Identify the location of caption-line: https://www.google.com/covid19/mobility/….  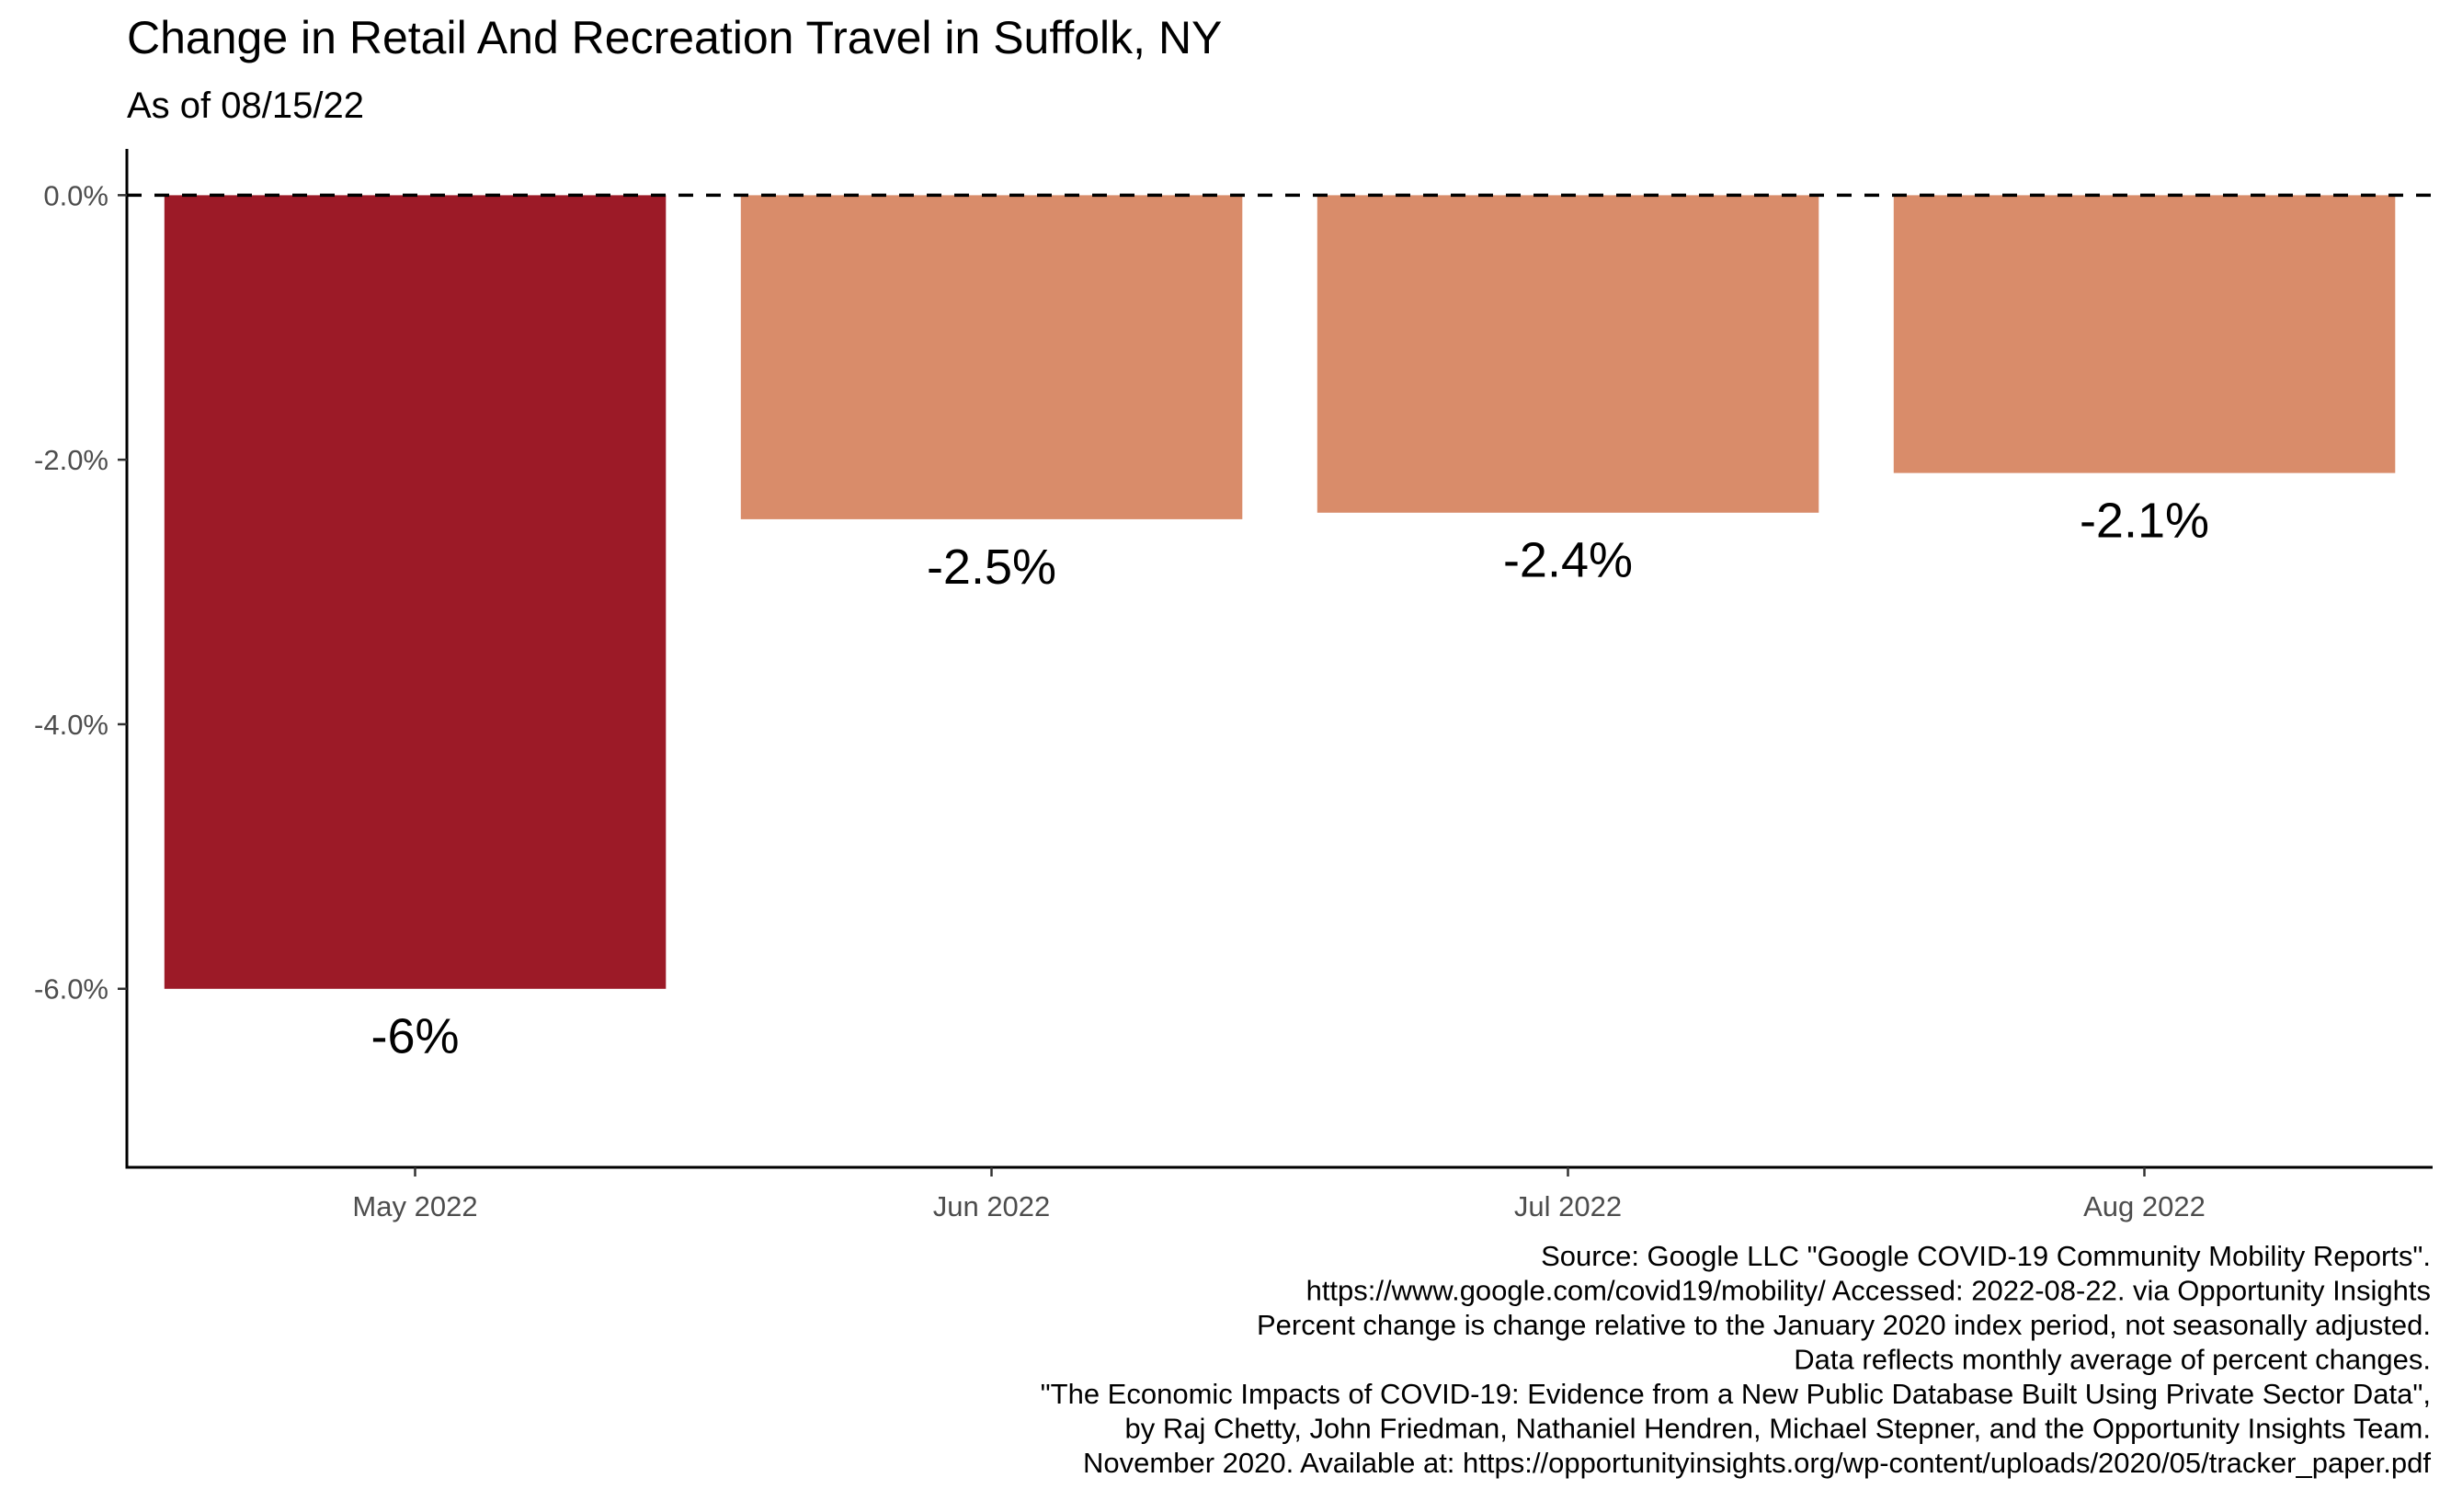
(1868, 1291).